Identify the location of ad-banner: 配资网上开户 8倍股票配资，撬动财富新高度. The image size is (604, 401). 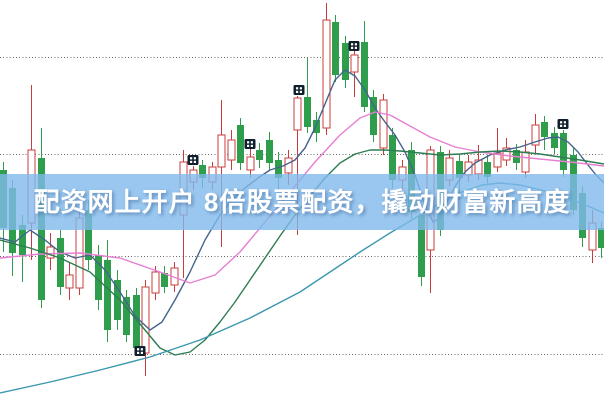
(302, 202).